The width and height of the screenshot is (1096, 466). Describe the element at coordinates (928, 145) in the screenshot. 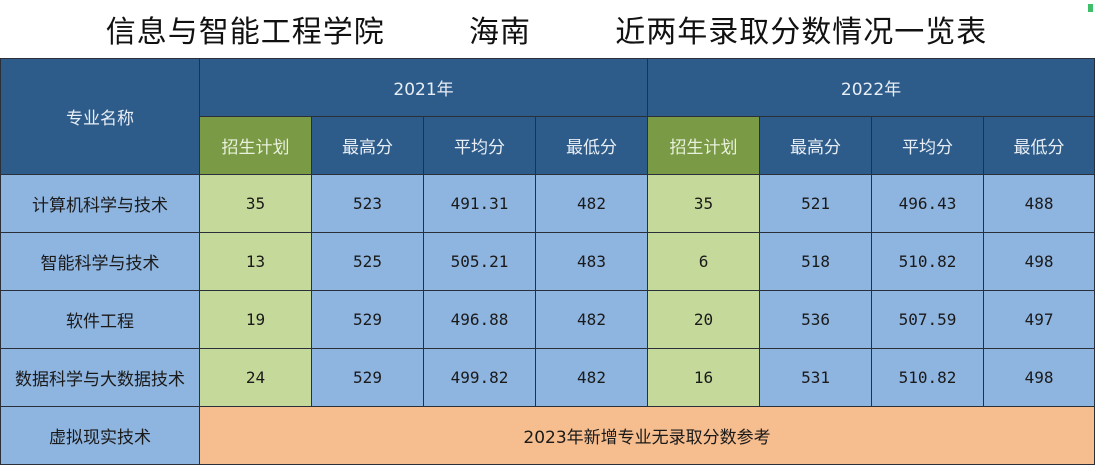

I see `header-avg-2022: 平均分` at that location.